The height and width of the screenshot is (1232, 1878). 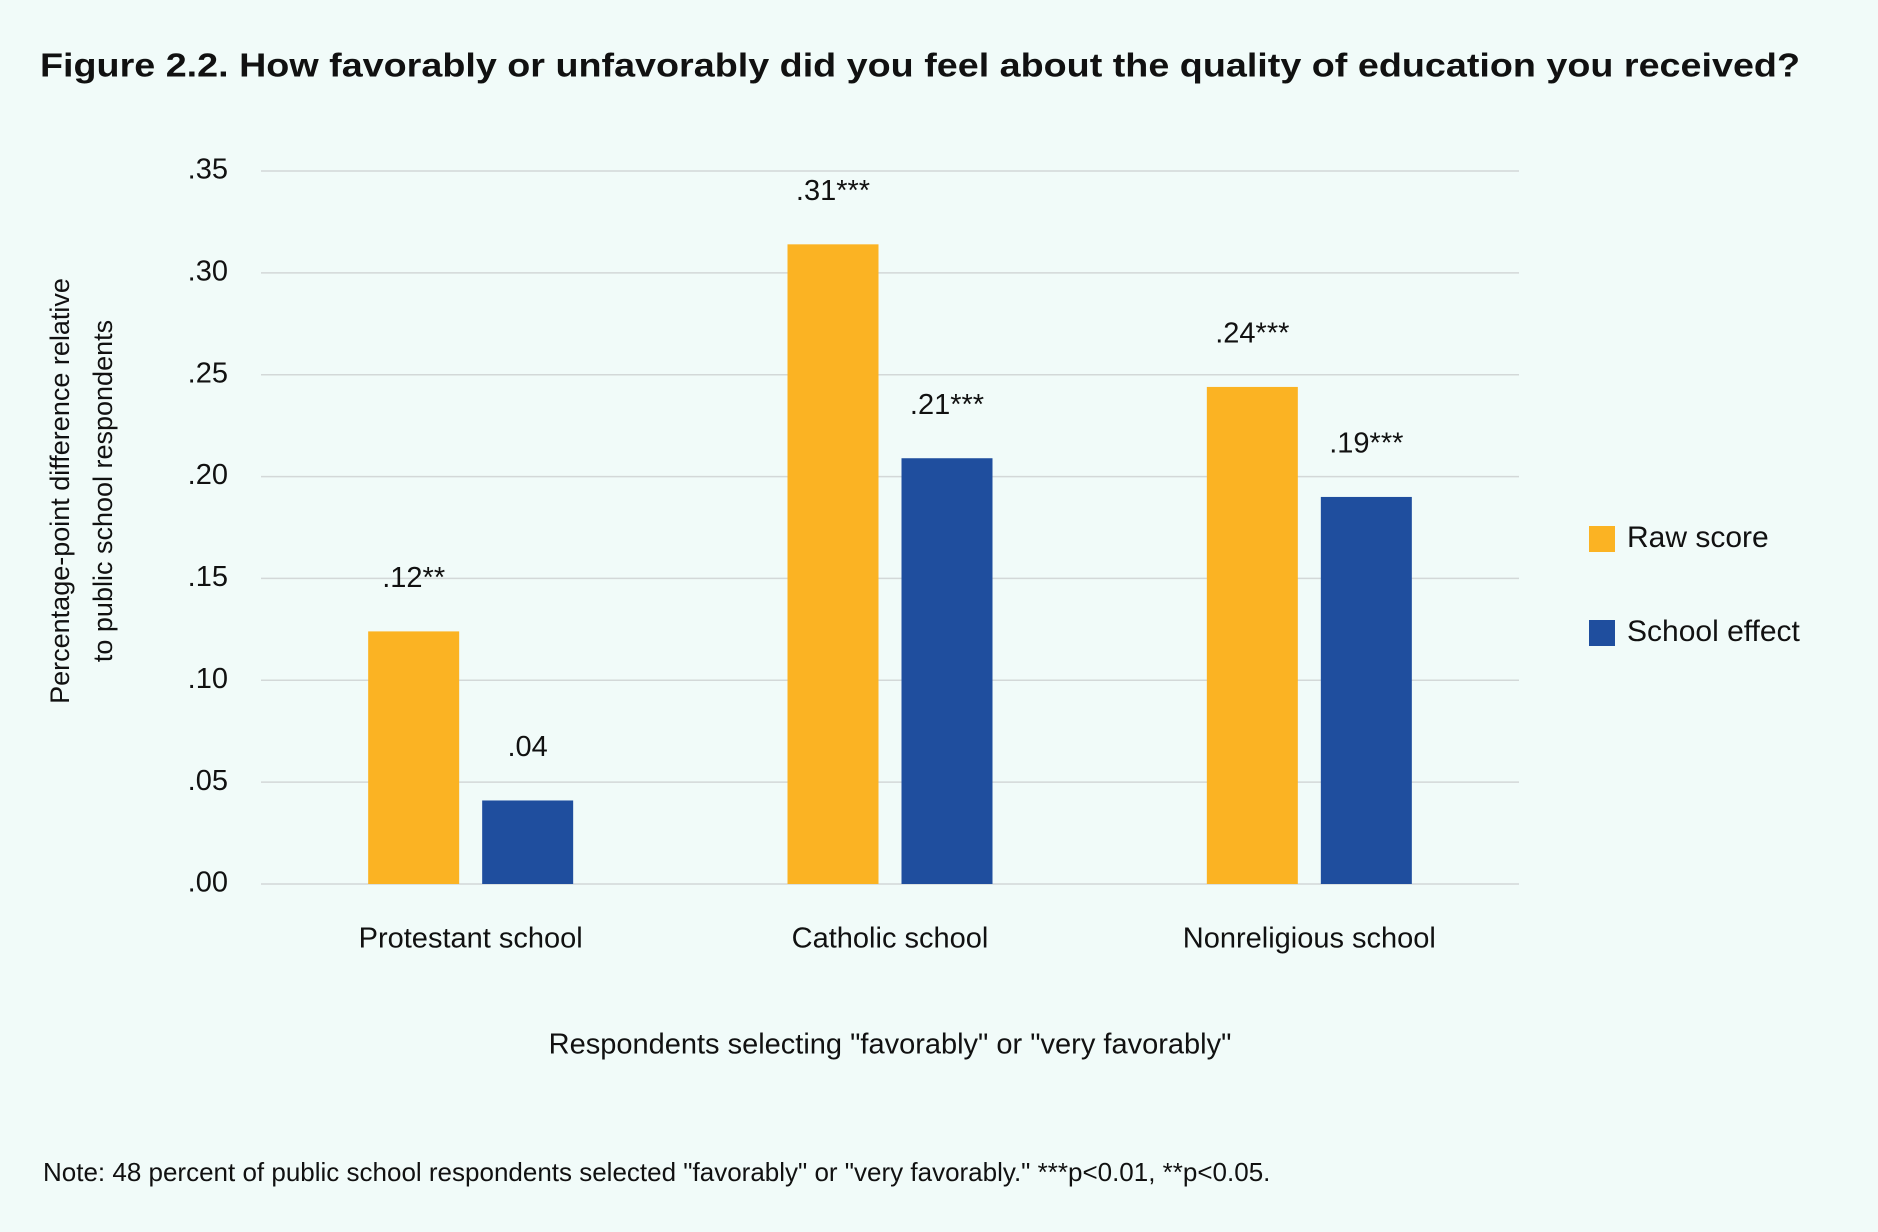 I want to click on y-tick-label: .30, so click(x=208, y=272).